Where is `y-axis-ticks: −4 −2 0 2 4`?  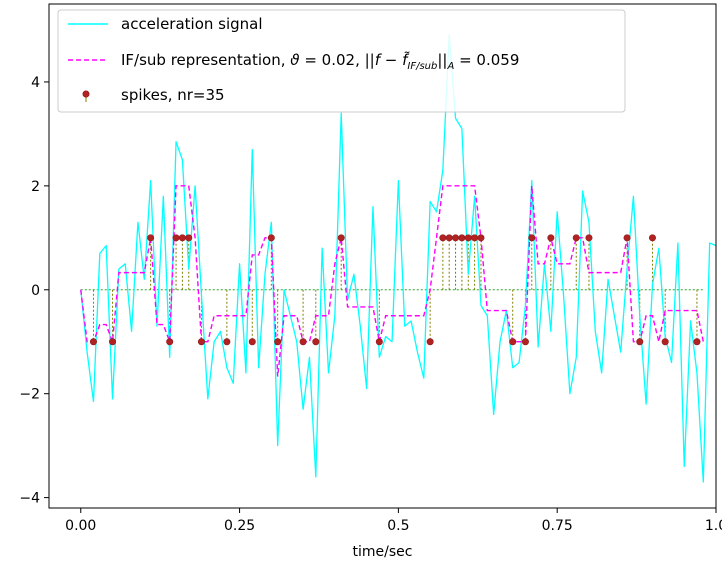 y-axis-ticks: −4 −2 0 2 4 is located at coordinates (34, 291).